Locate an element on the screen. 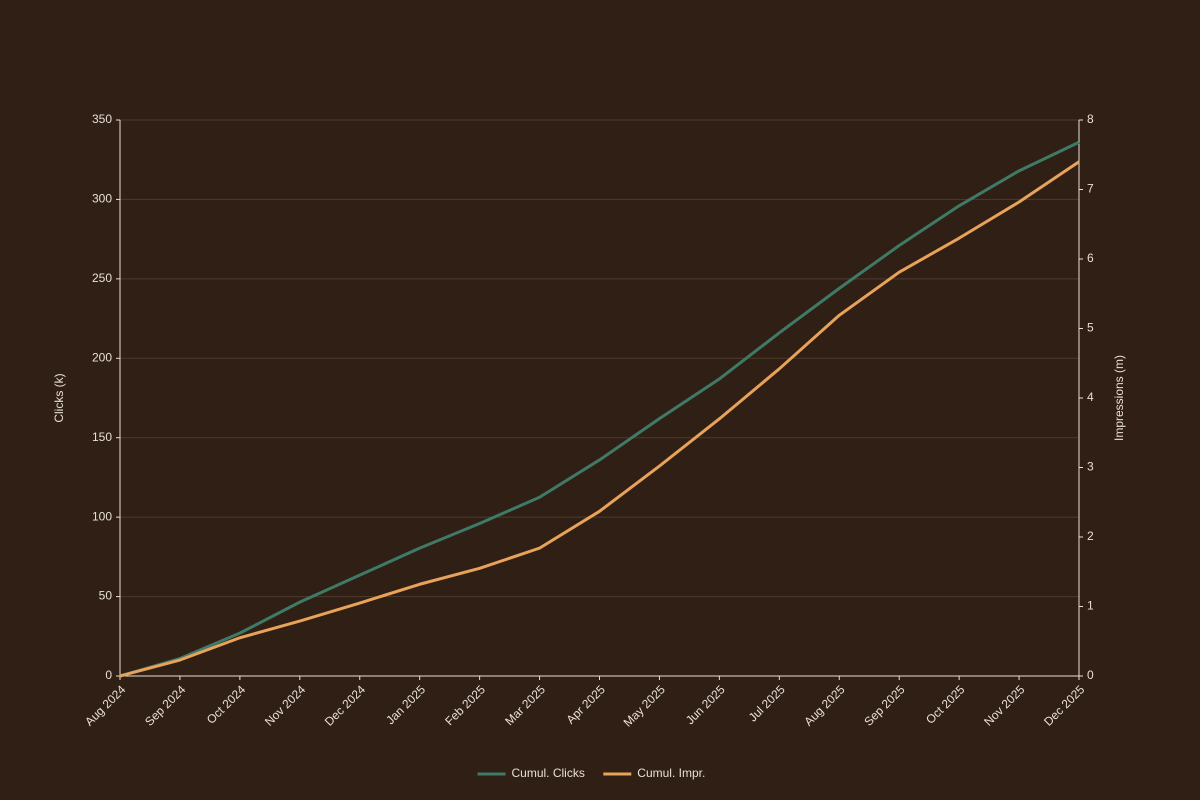 This screenshot has height=800, width=1200. y2-tick-label: 4 is located at coordinates (1090, 397).